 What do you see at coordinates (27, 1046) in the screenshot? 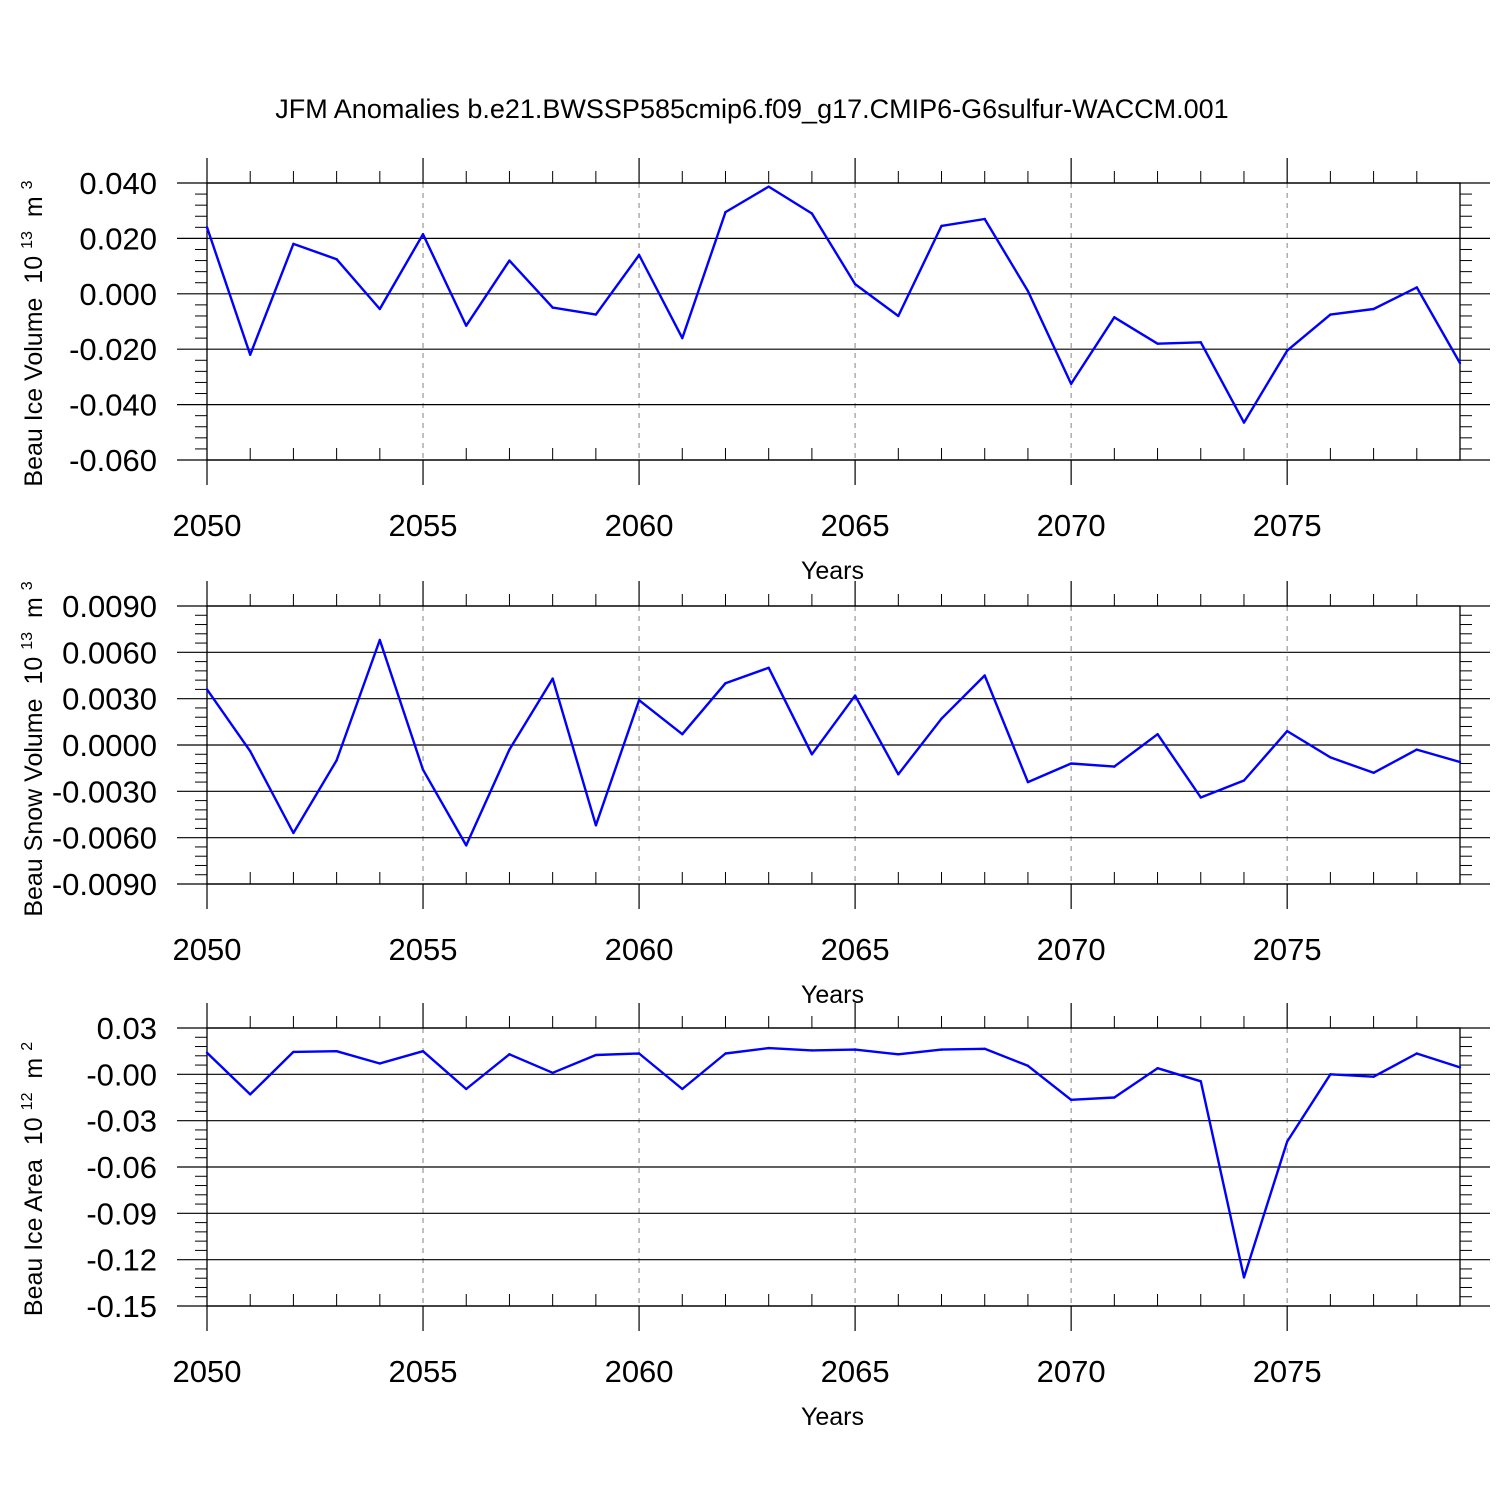
I see `y-axis-unit-power: 2` at bounding box center [27, 1046].